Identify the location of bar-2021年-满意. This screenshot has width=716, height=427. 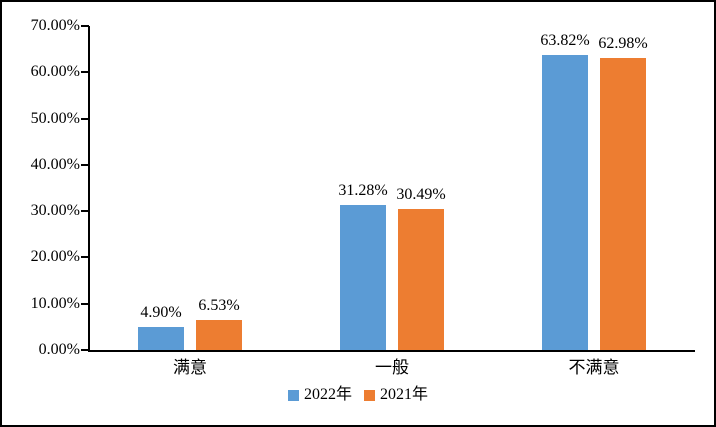
(219, 335).